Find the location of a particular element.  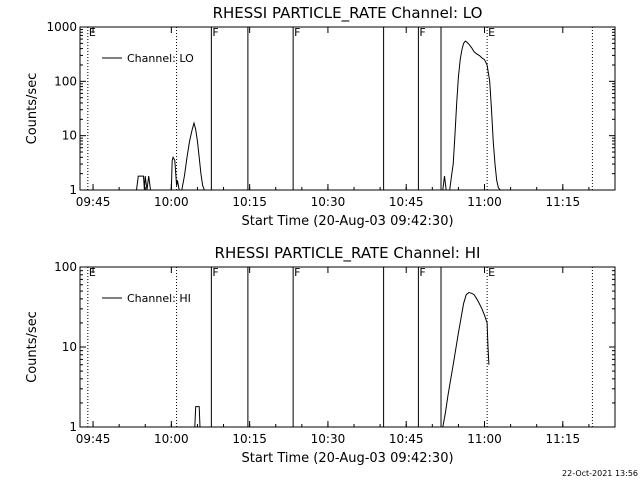

y-tick-label: 1000 is located at coordinates (61, 27).